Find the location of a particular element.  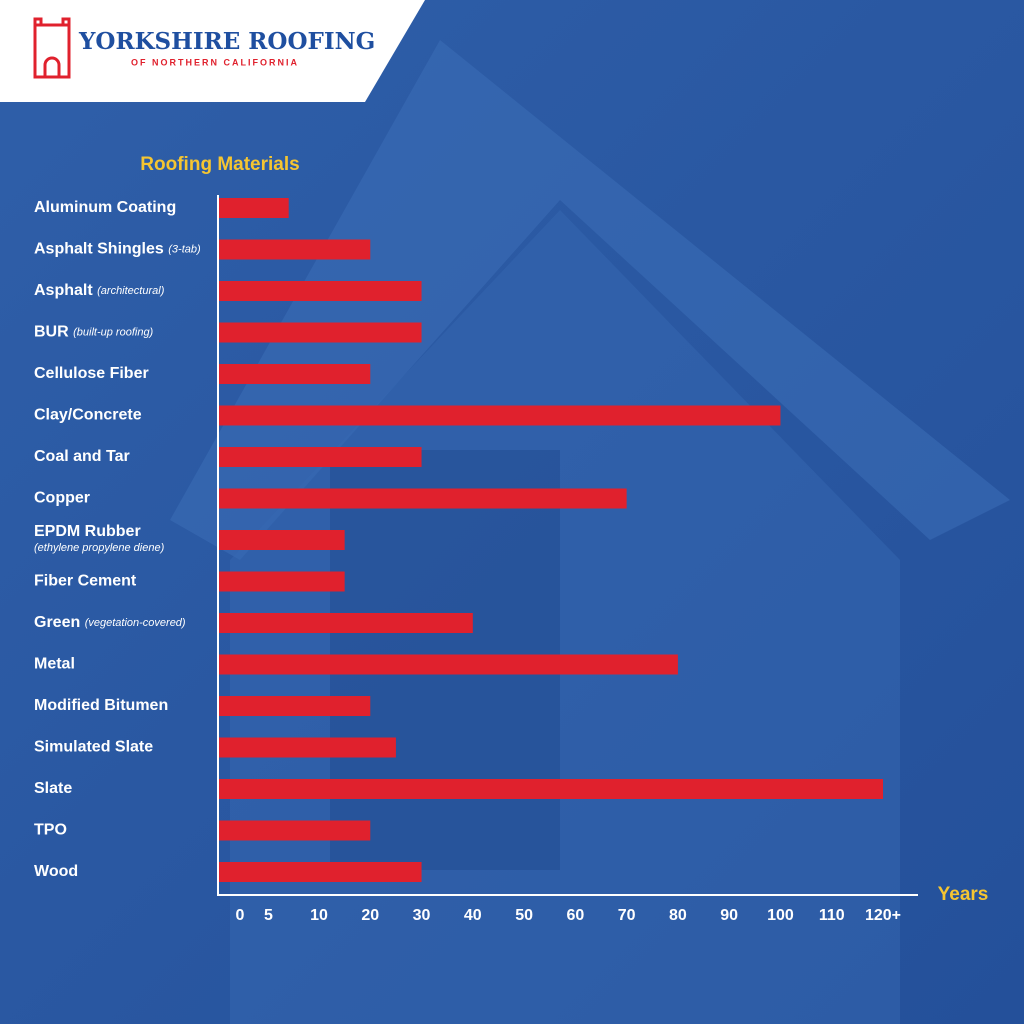

category-label: Aluminum Coating is located at coordinates (105, 207).